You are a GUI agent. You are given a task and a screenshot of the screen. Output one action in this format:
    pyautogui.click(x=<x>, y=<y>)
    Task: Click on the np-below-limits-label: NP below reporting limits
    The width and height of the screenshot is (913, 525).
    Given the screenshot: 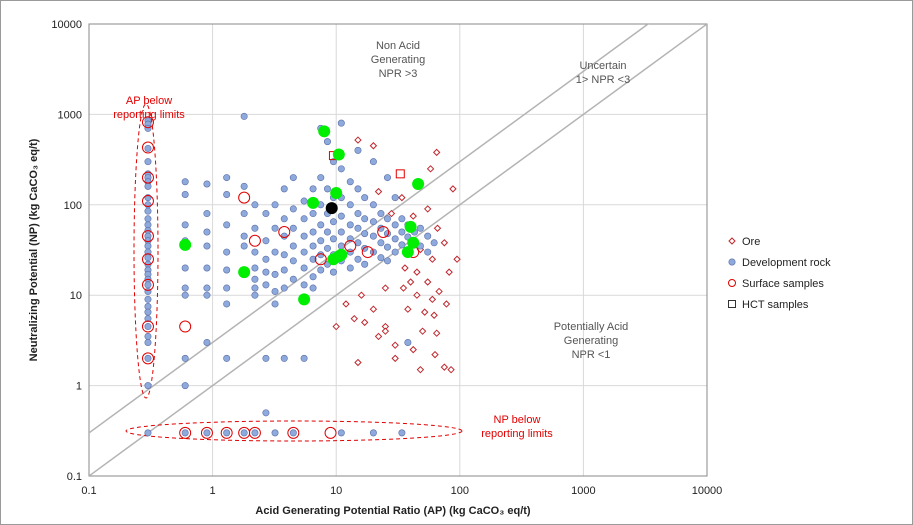 What is the action you would take?
    pyautogui.click(x=517, y=427)
    